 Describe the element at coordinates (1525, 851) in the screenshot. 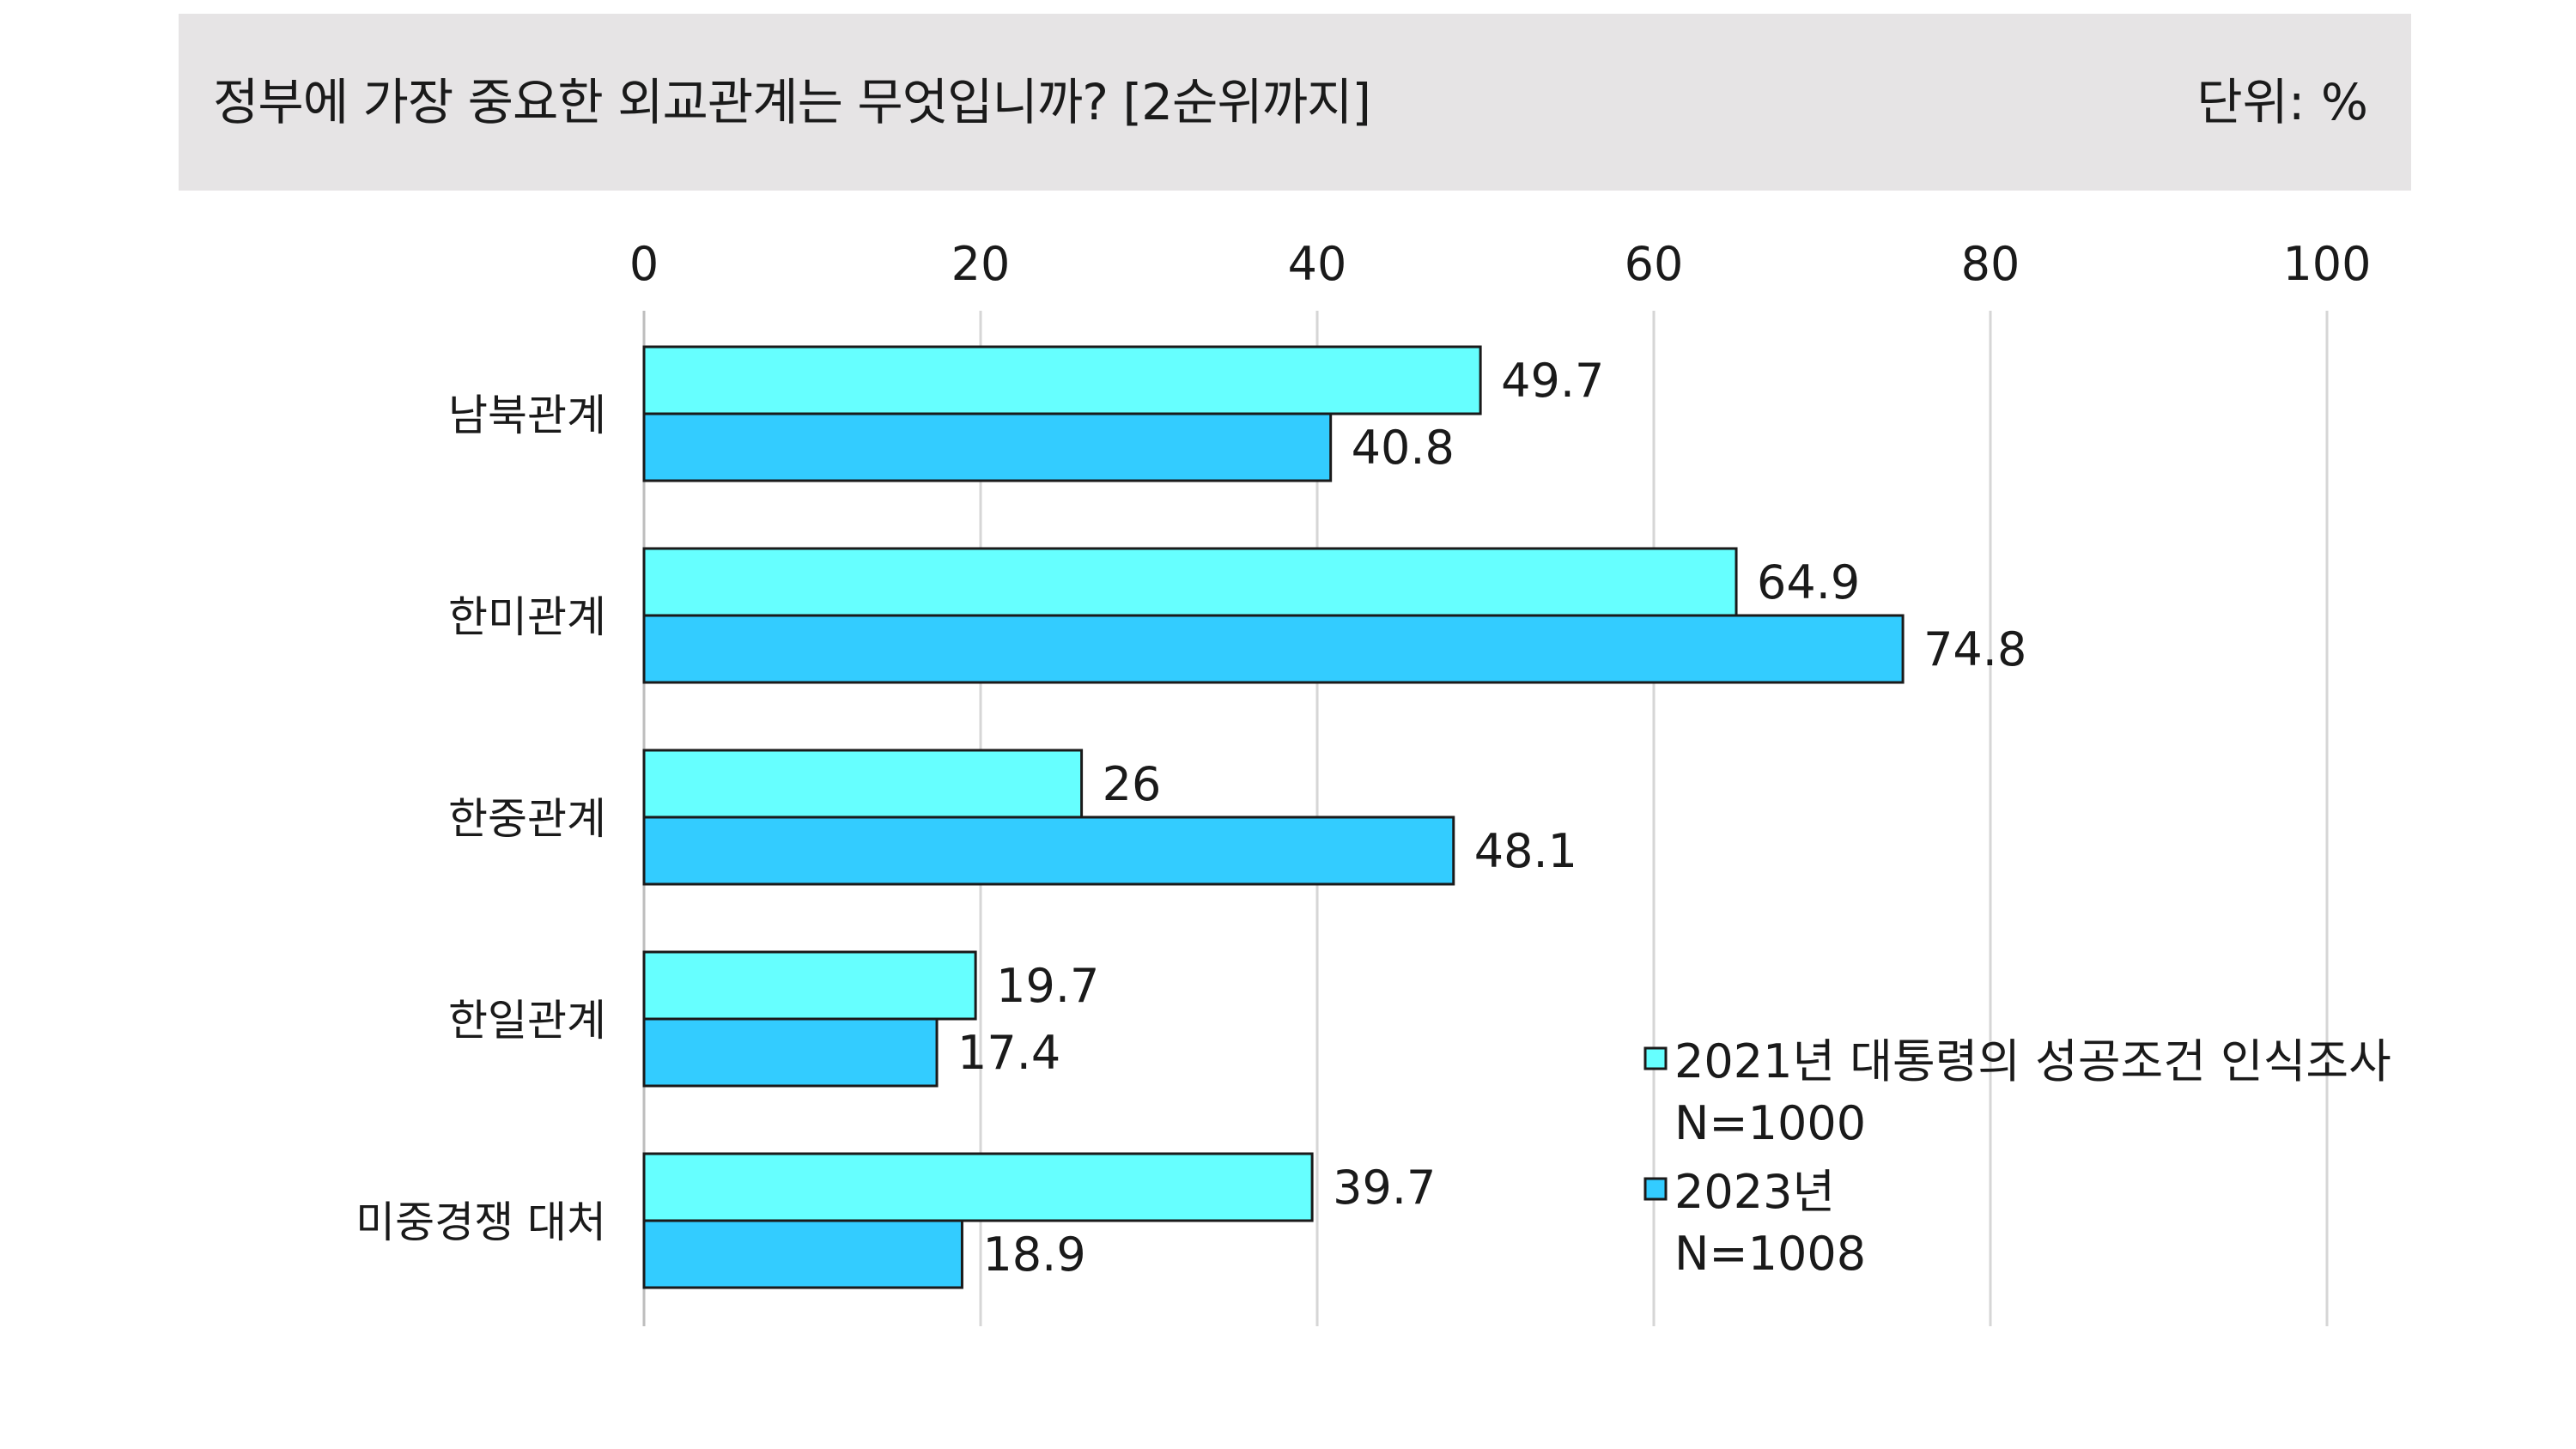

I see `data-label: 48.1` at that location.